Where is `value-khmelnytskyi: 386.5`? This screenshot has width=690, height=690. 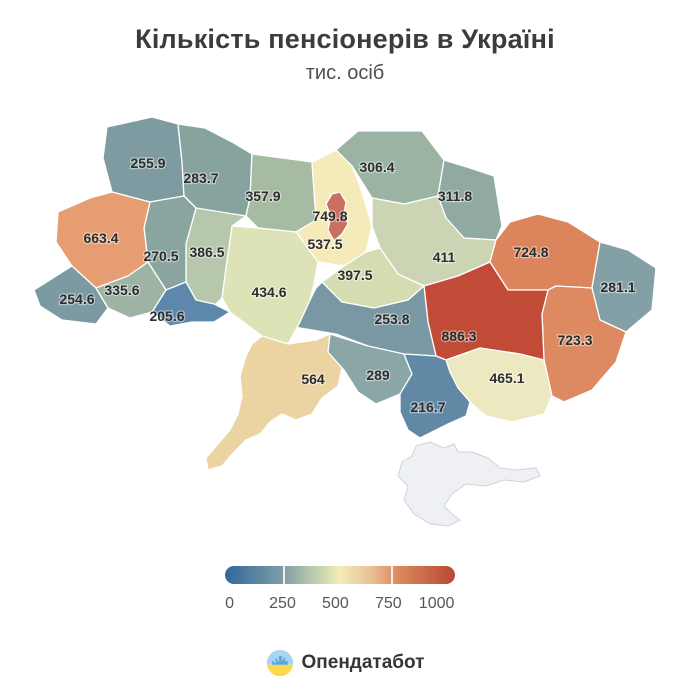
value-khmelnytskyi: 386.5 is located at coordinates (206, 252).